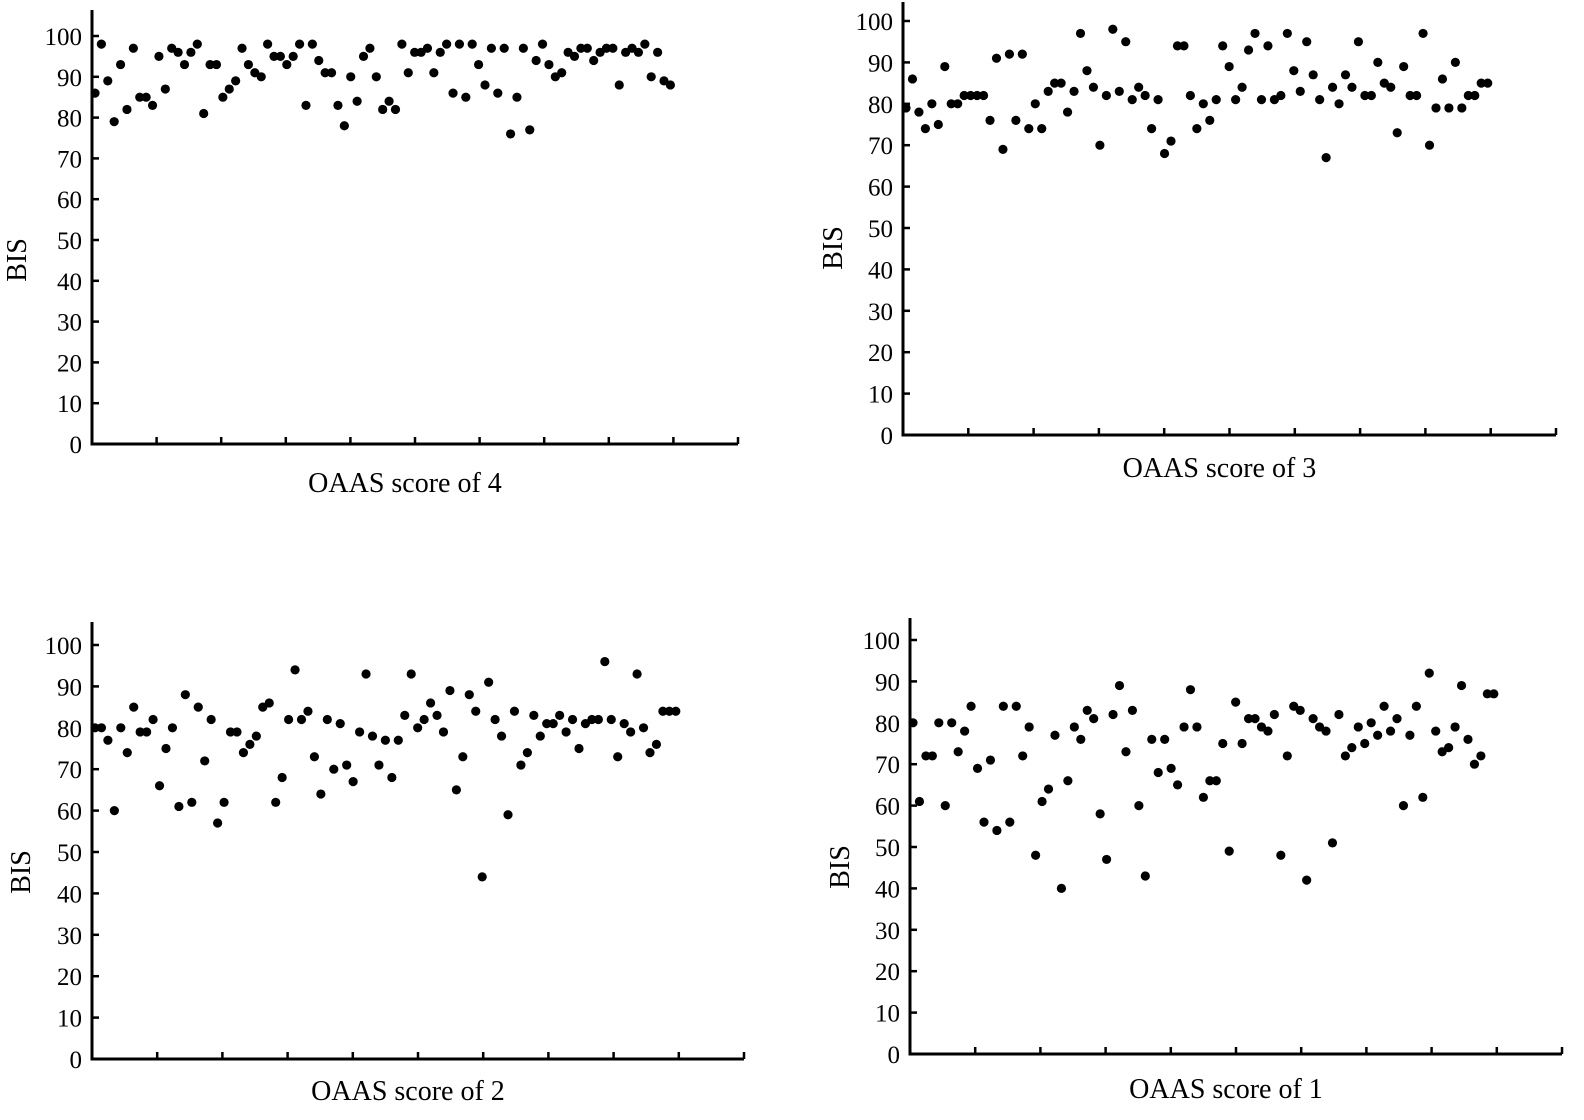 This screenshot has height=1120, width=1584. What do you see at coordinates (69, 936) in the screenshot?
I see `y-tick-label: 30` at bounding box center [69, 936].